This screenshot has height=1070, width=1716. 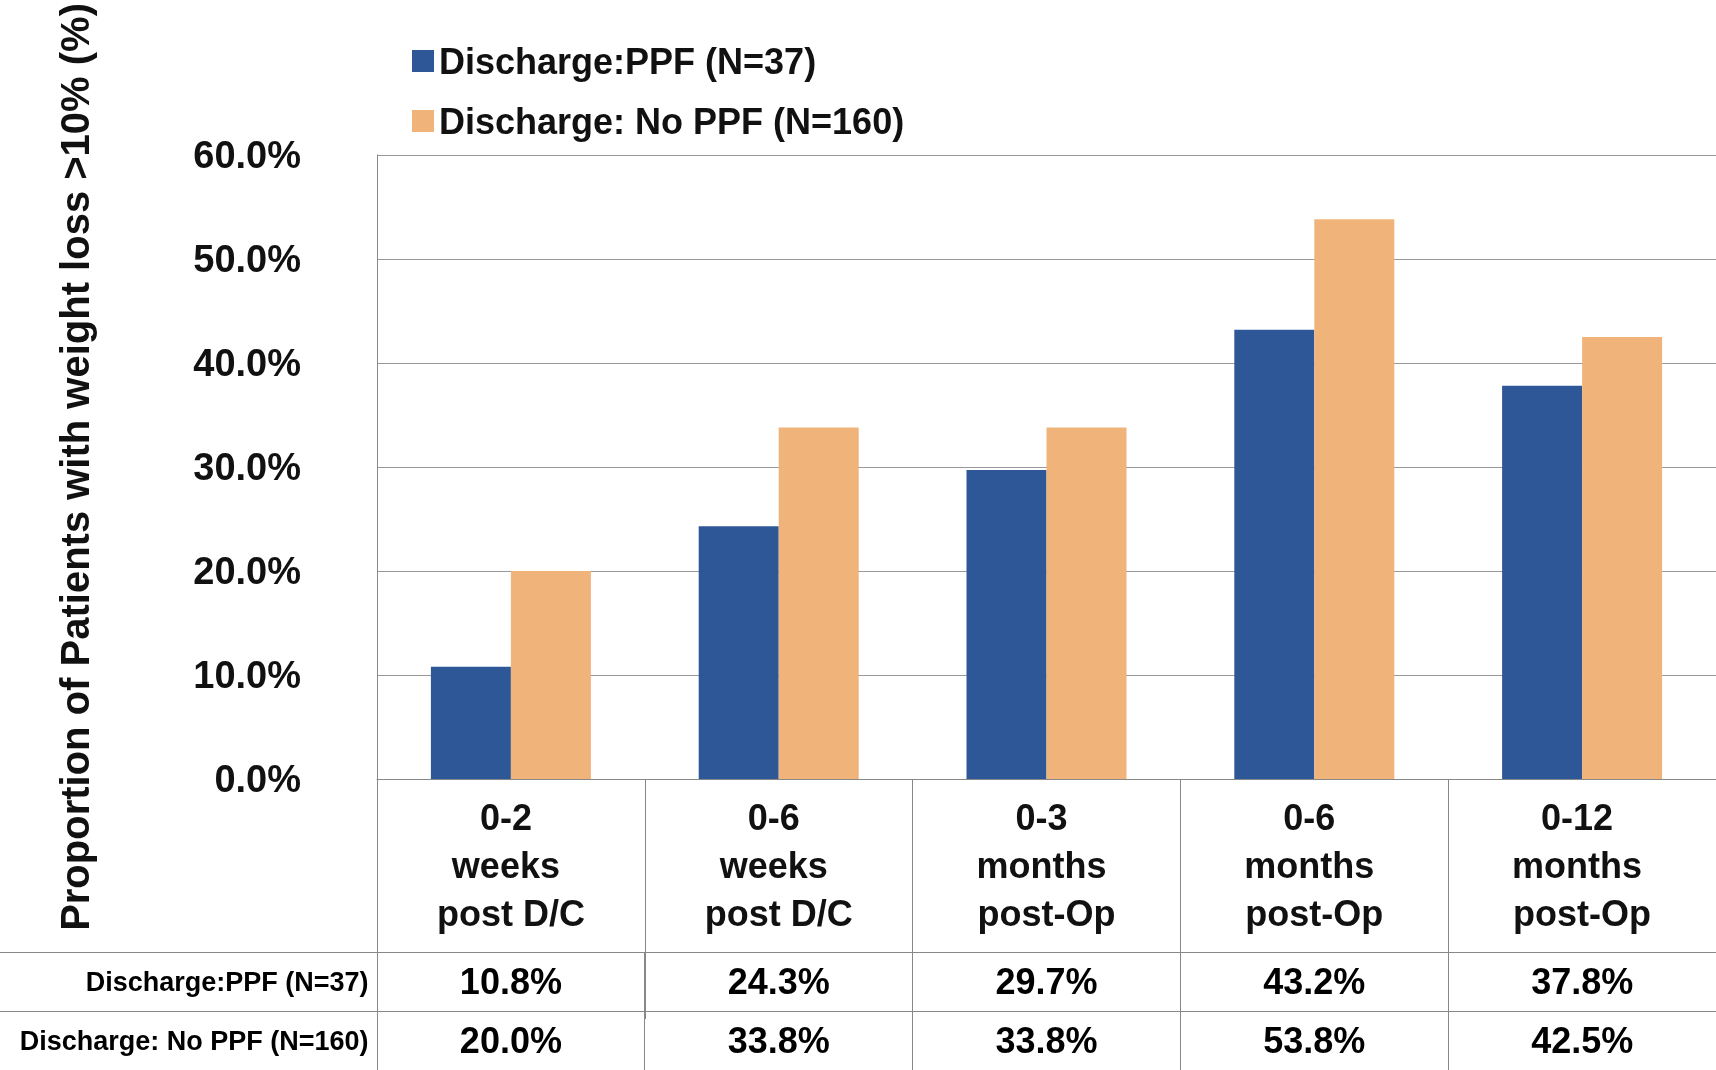 What do you see at coordinates (247, 362) in the screenshot?
I see `y-tick-label: 40.0%` at bounding box center [247, 362].